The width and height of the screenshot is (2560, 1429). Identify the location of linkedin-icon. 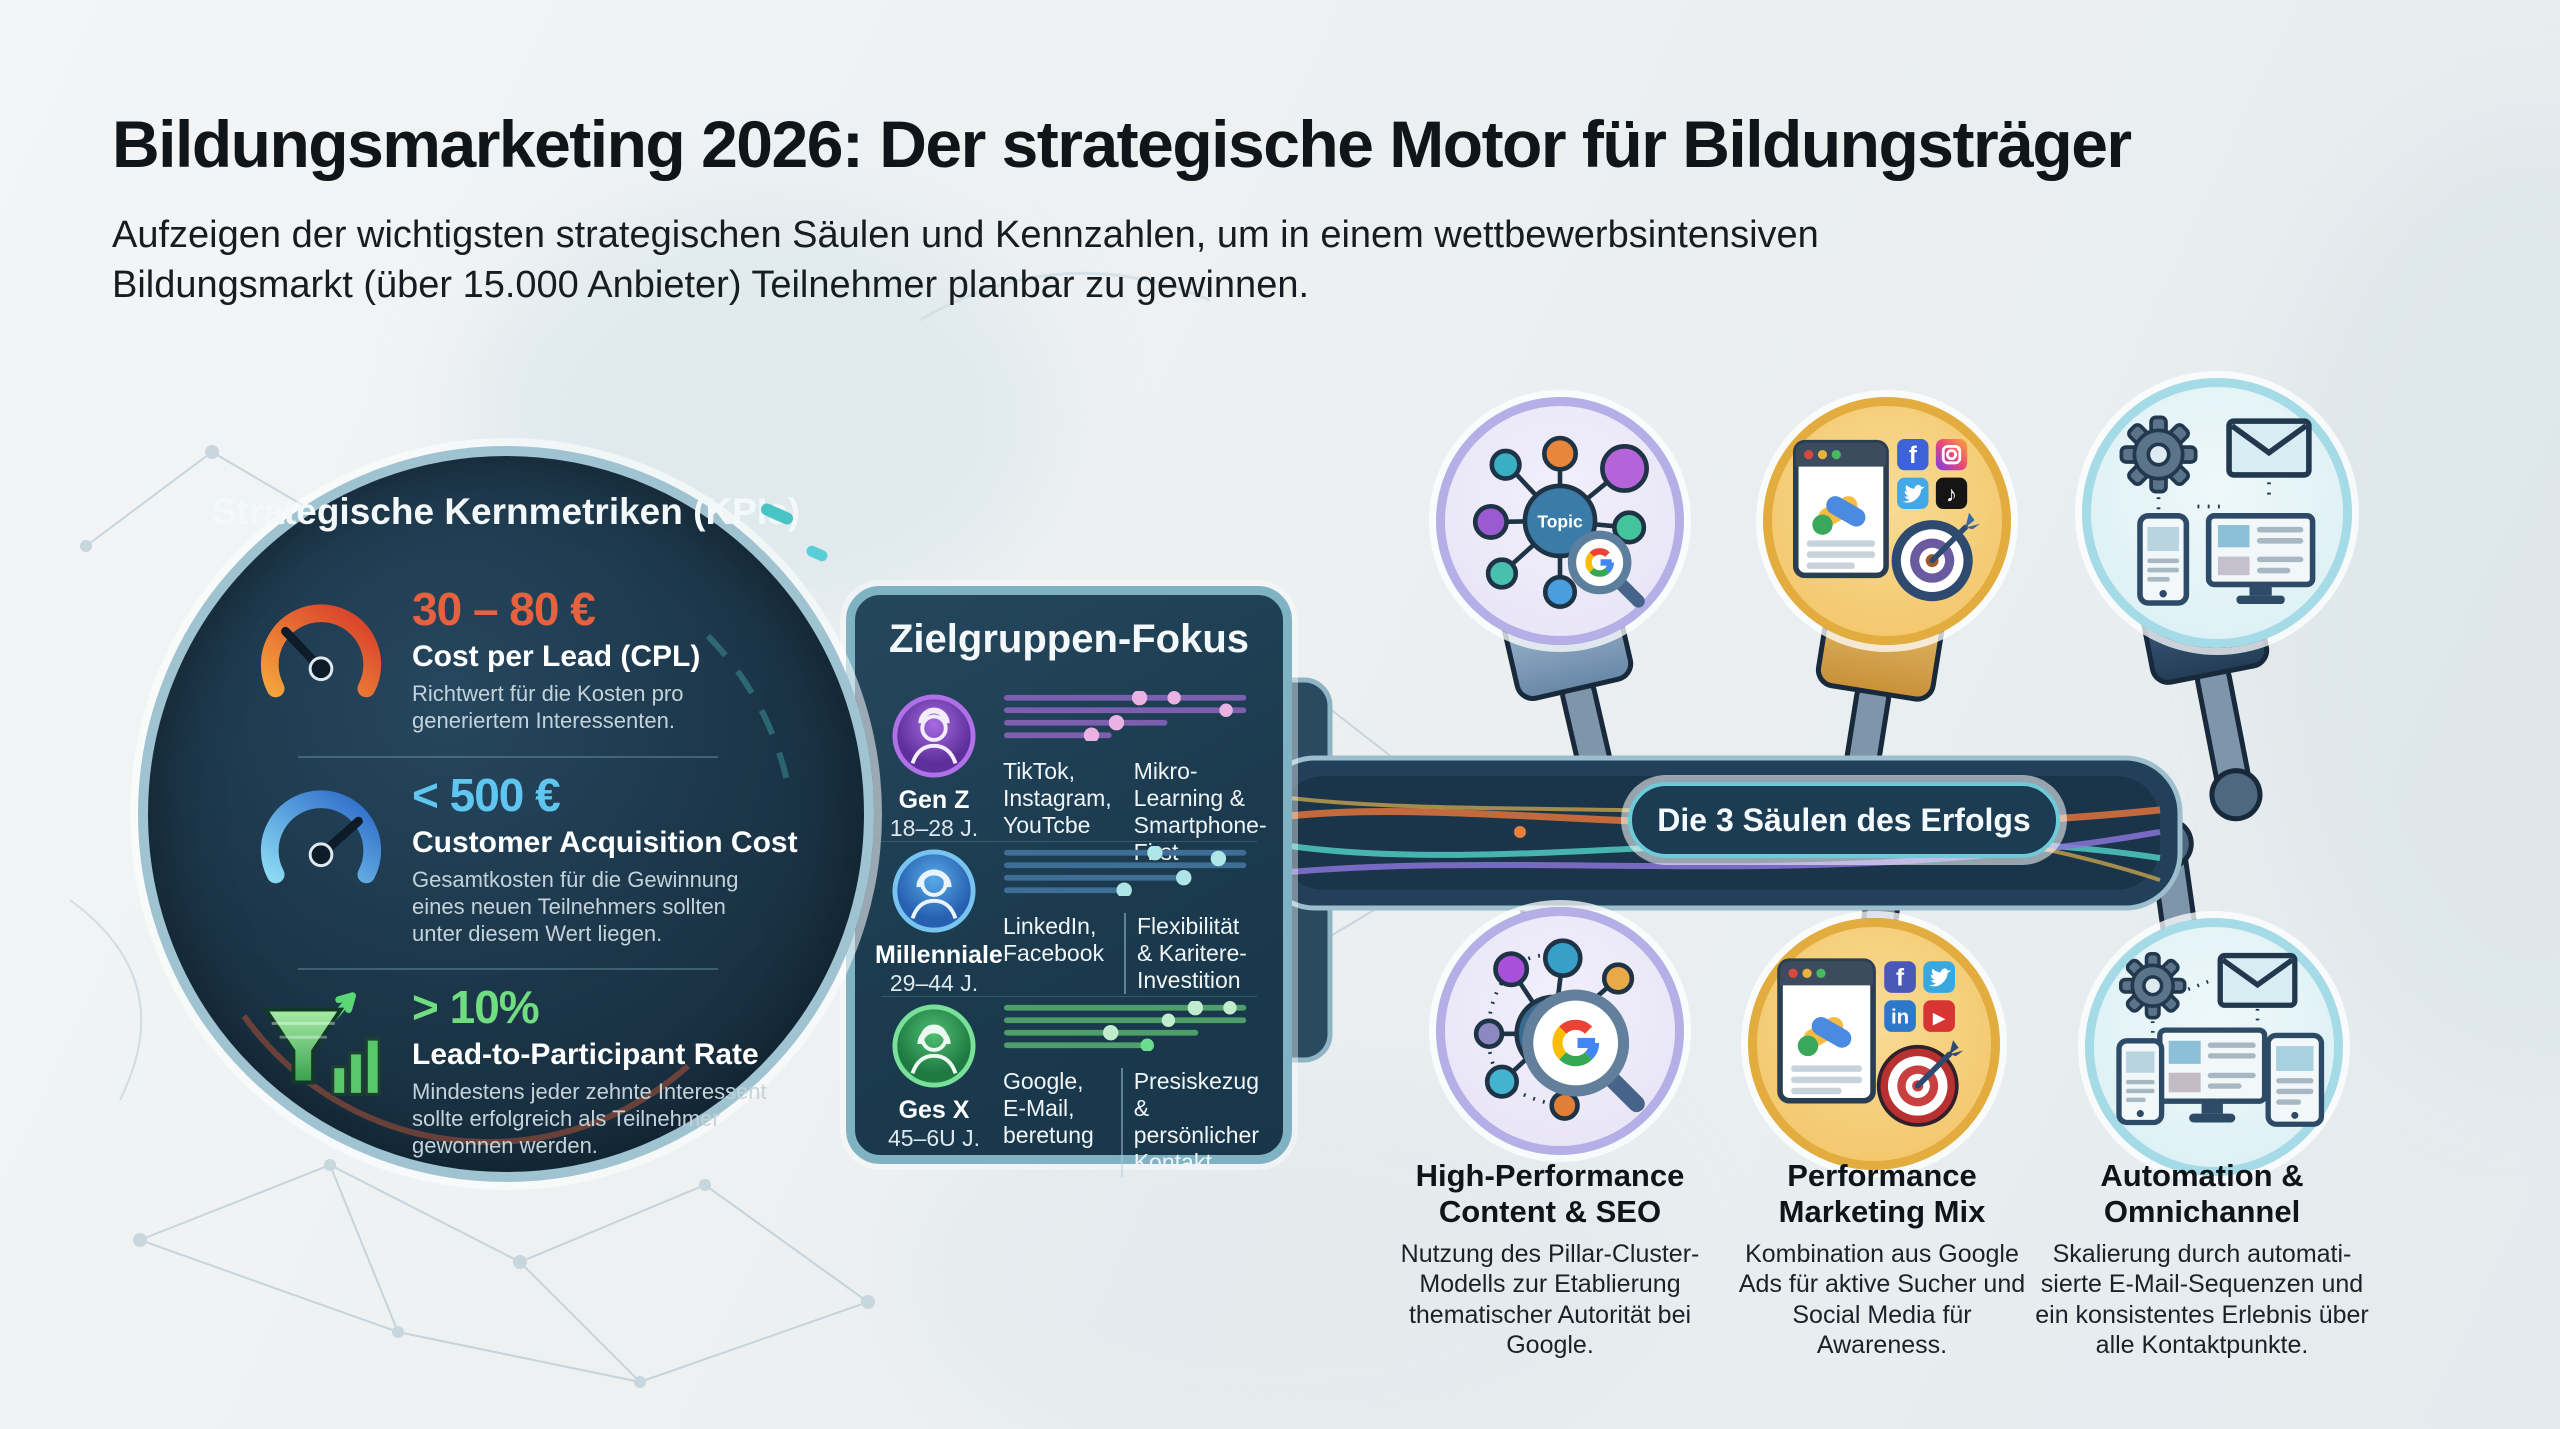
(1900, 1016).